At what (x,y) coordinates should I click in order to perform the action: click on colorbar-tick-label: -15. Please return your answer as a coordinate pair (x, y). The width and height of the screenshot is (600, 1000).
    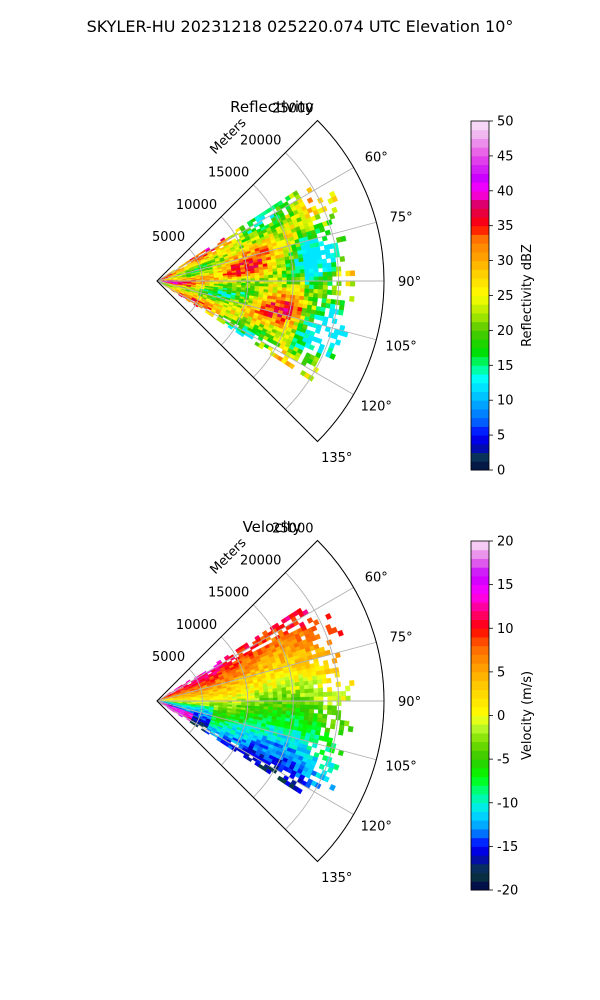
    Looking at the image, I should click on (507, 847).